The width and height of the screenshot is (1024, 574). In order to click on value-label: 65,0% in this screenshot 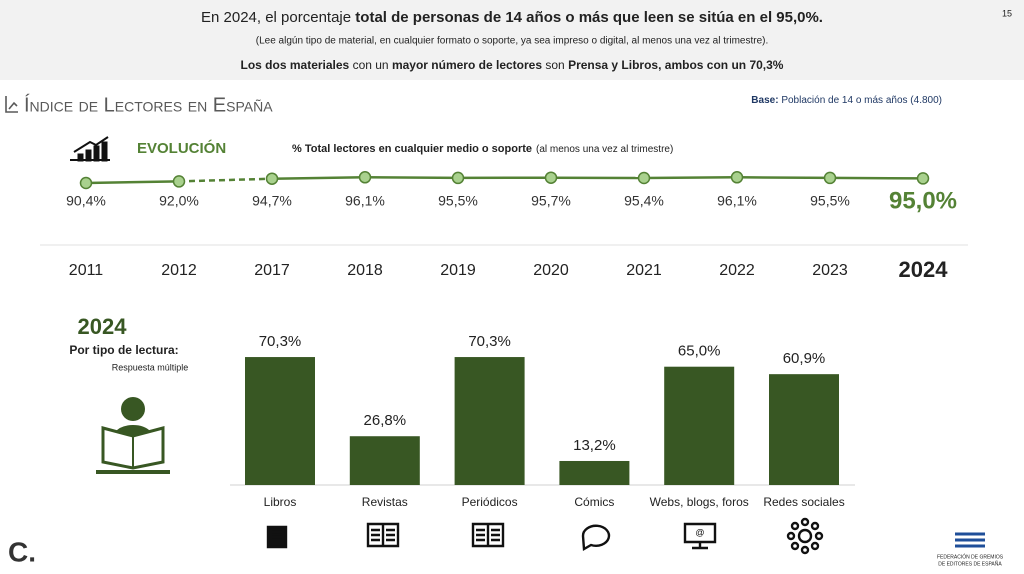, I will do `click(699, 351)`.